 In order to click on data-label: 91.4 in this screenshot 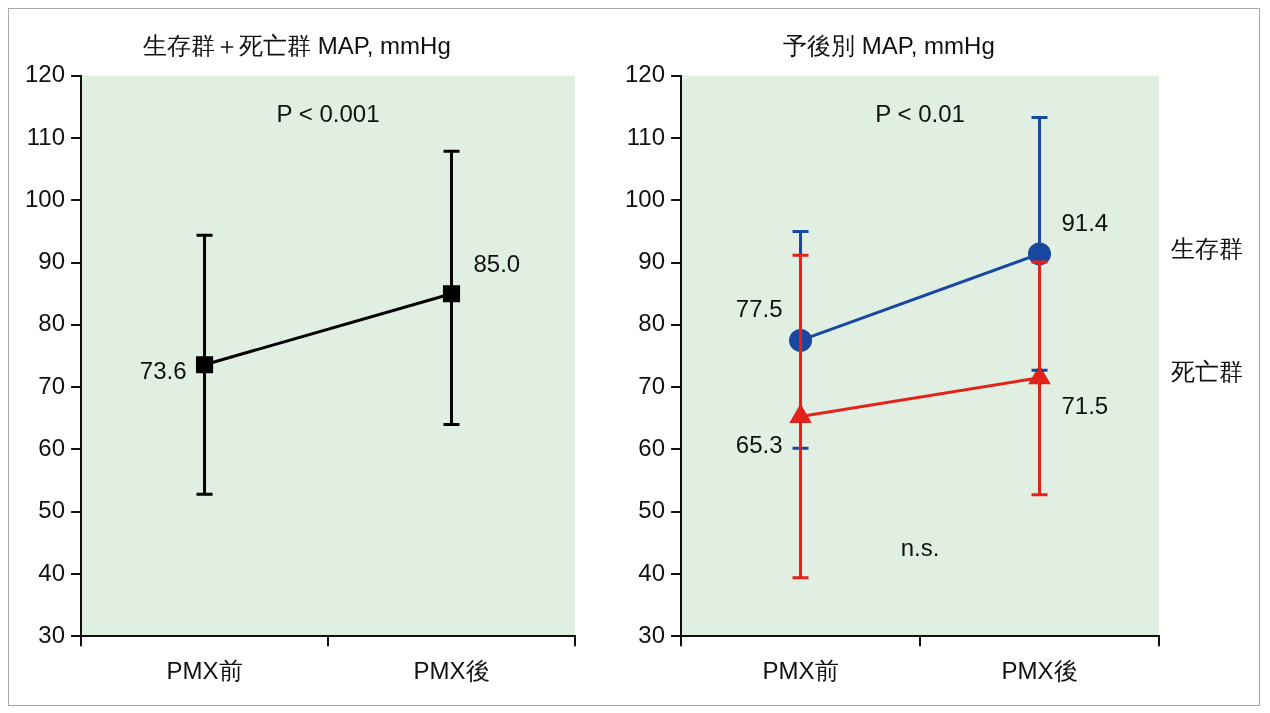, I will do `click(1085, 222)`.